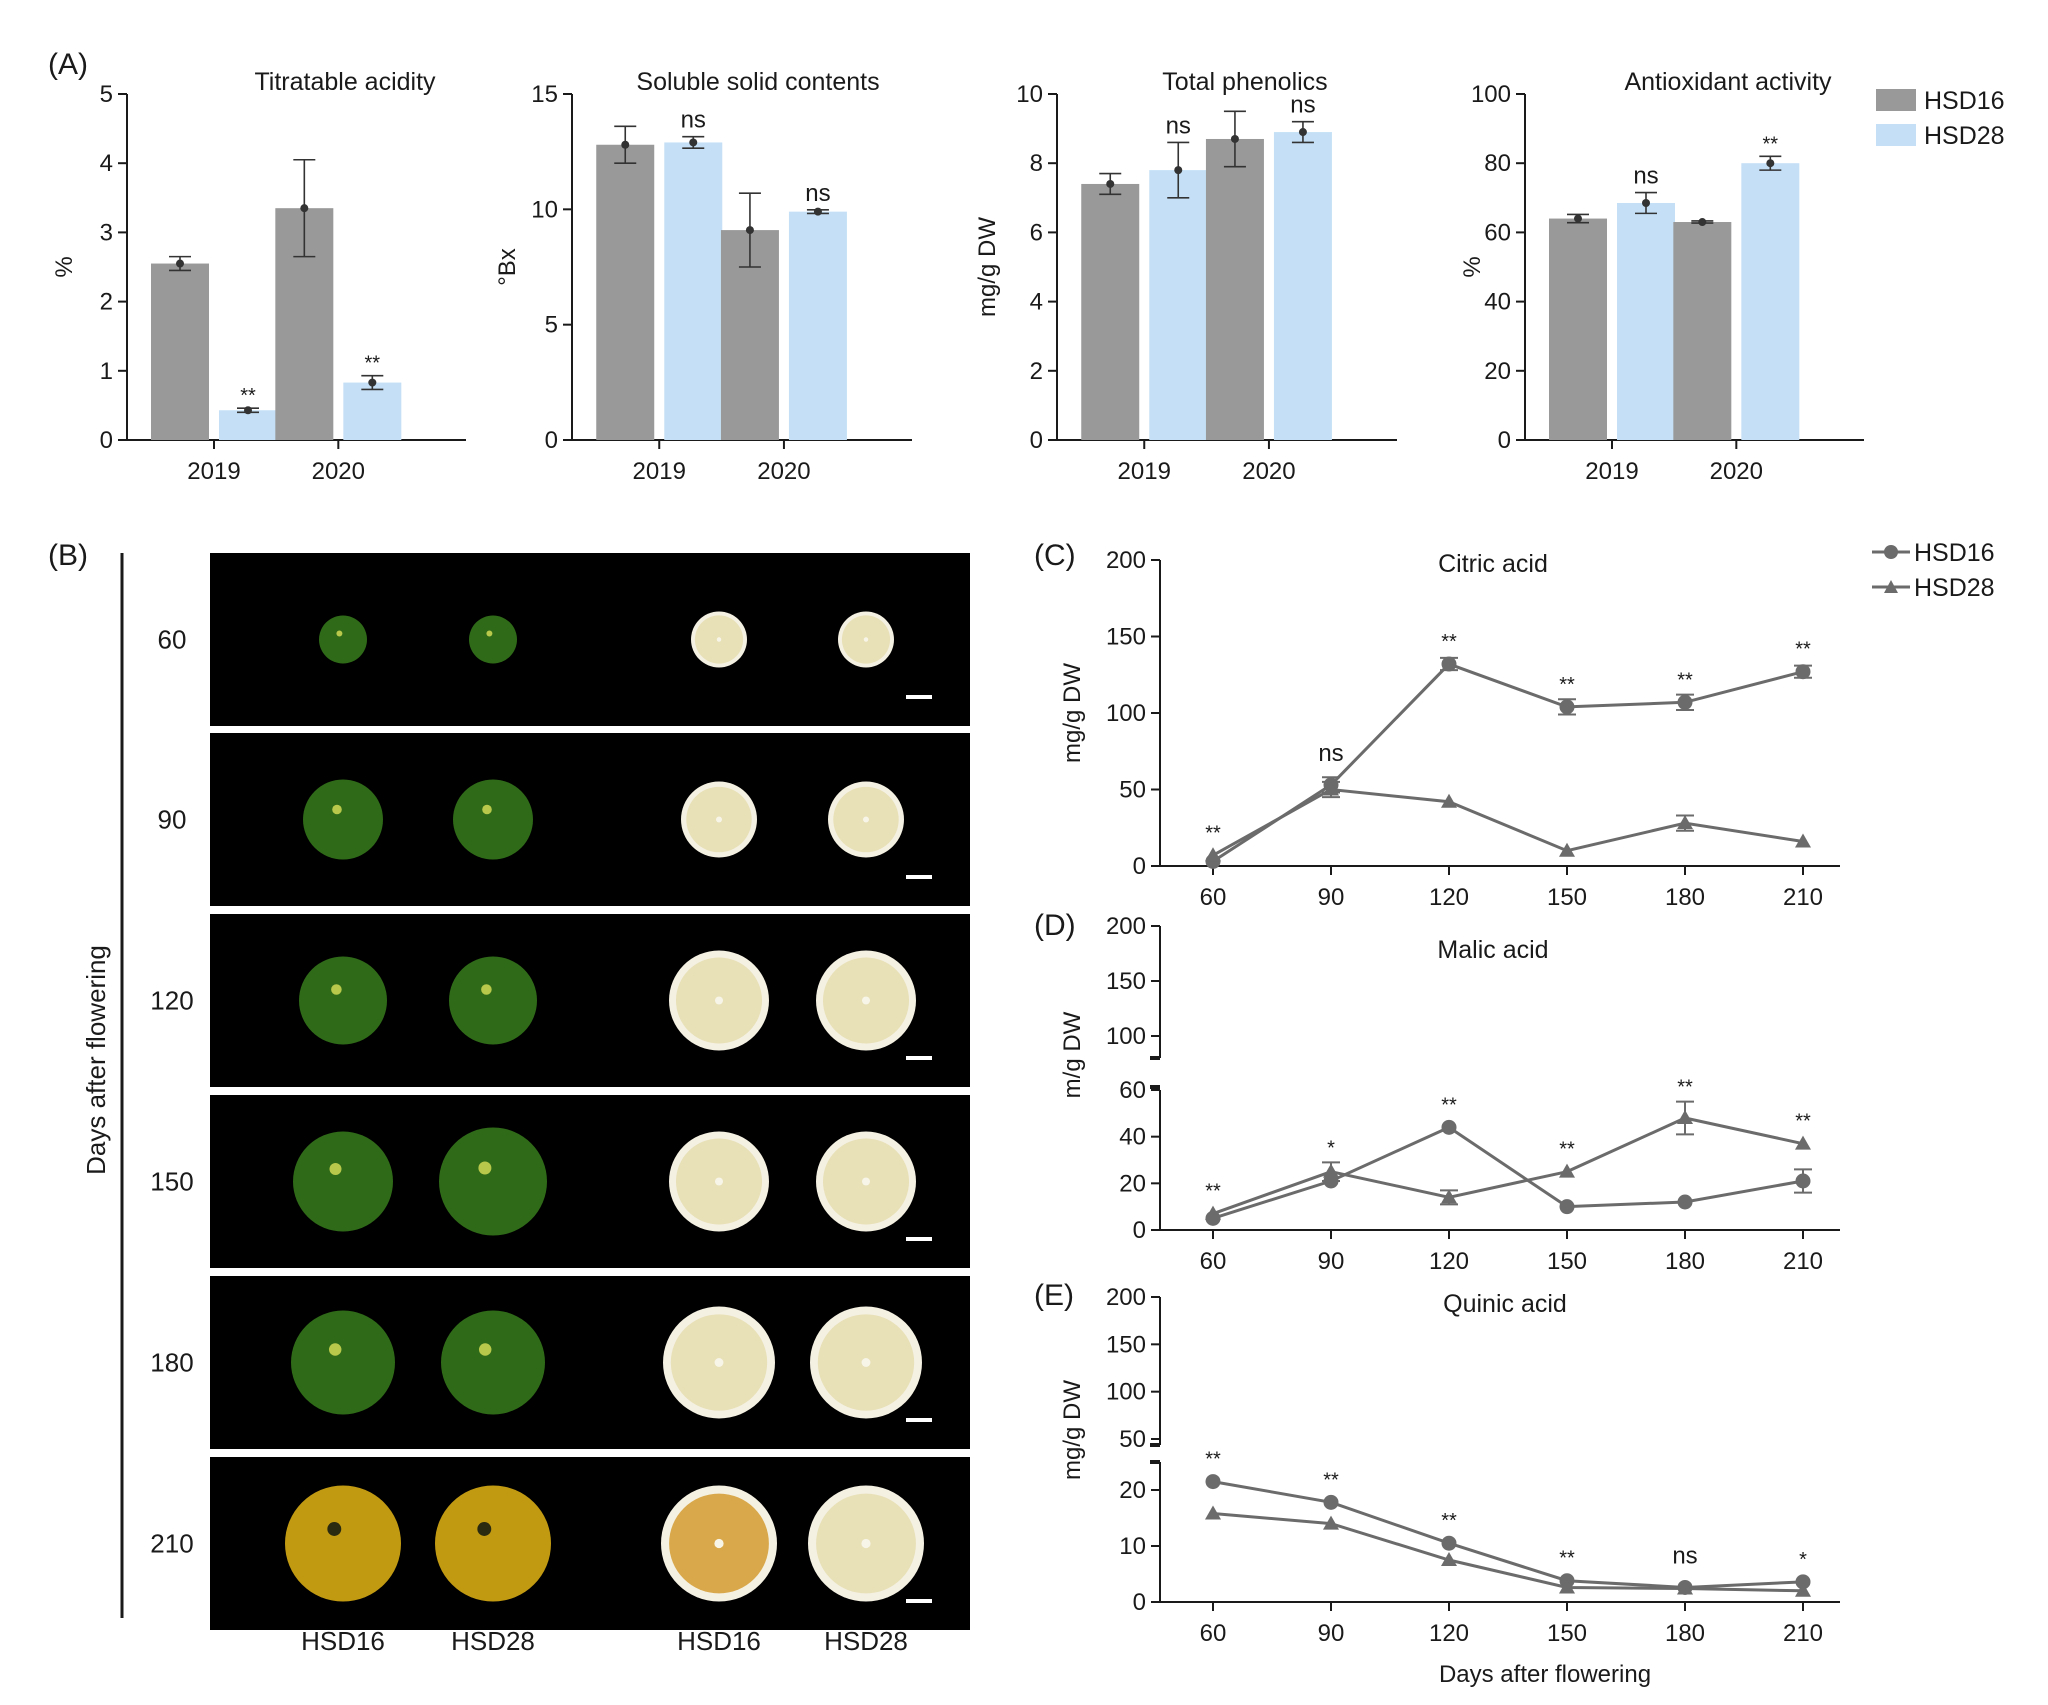 The height and width of the screenshot is (1705, 2048). I want to click on y-tick-label: 50, so click(1132, 1439).